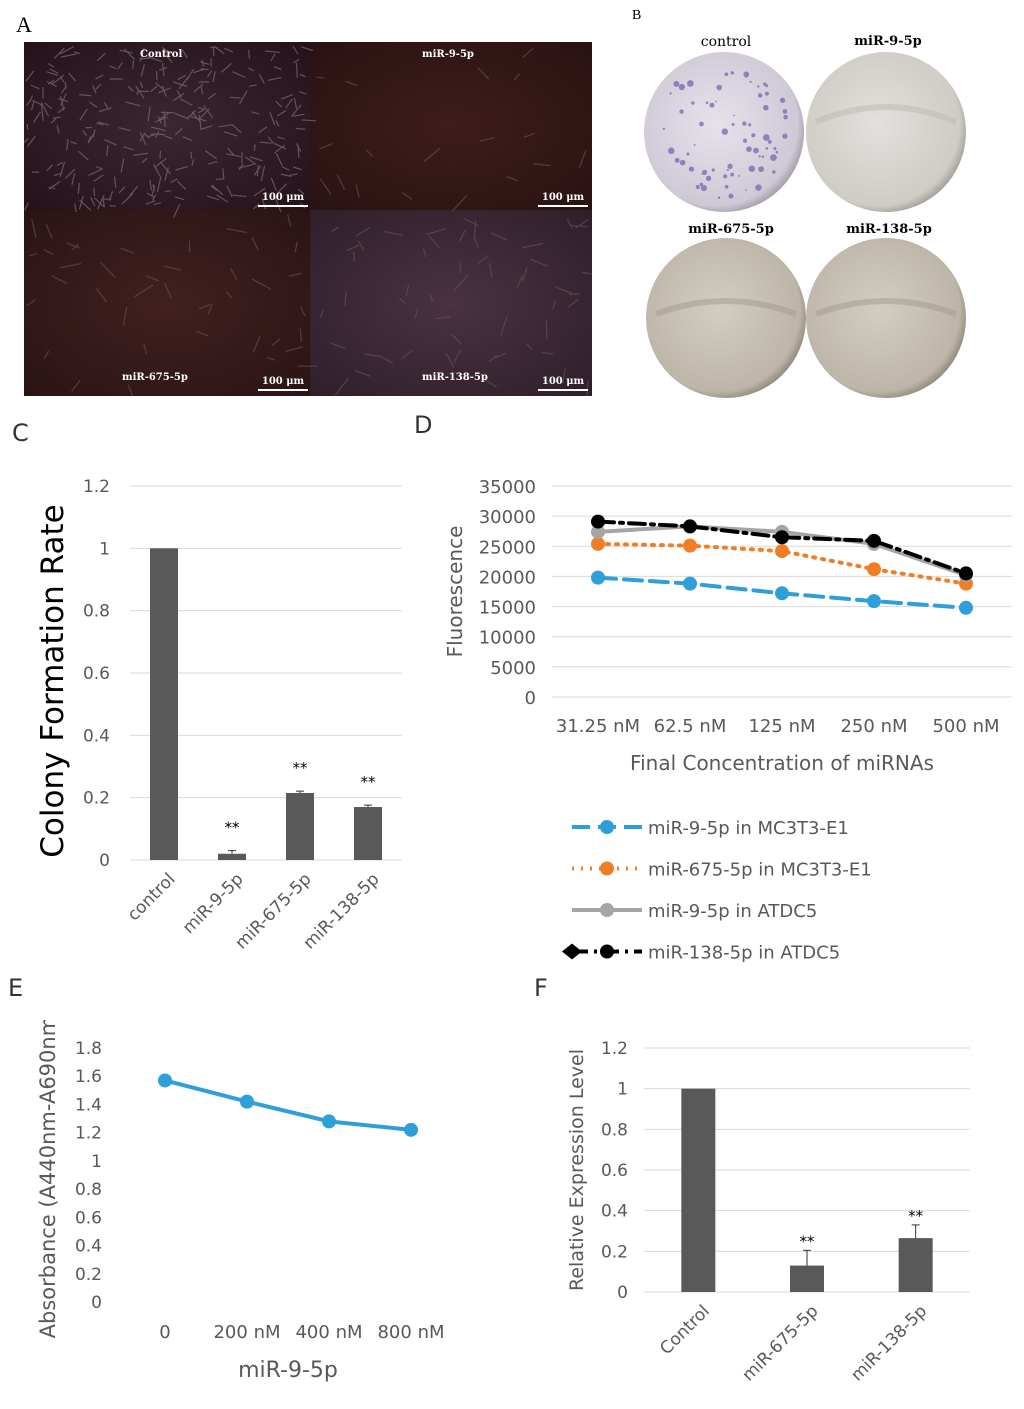  What do you see at coordinates (726, 42) in the screenshot?
I see `well-label-control: control` at bounding box center [726, 42].